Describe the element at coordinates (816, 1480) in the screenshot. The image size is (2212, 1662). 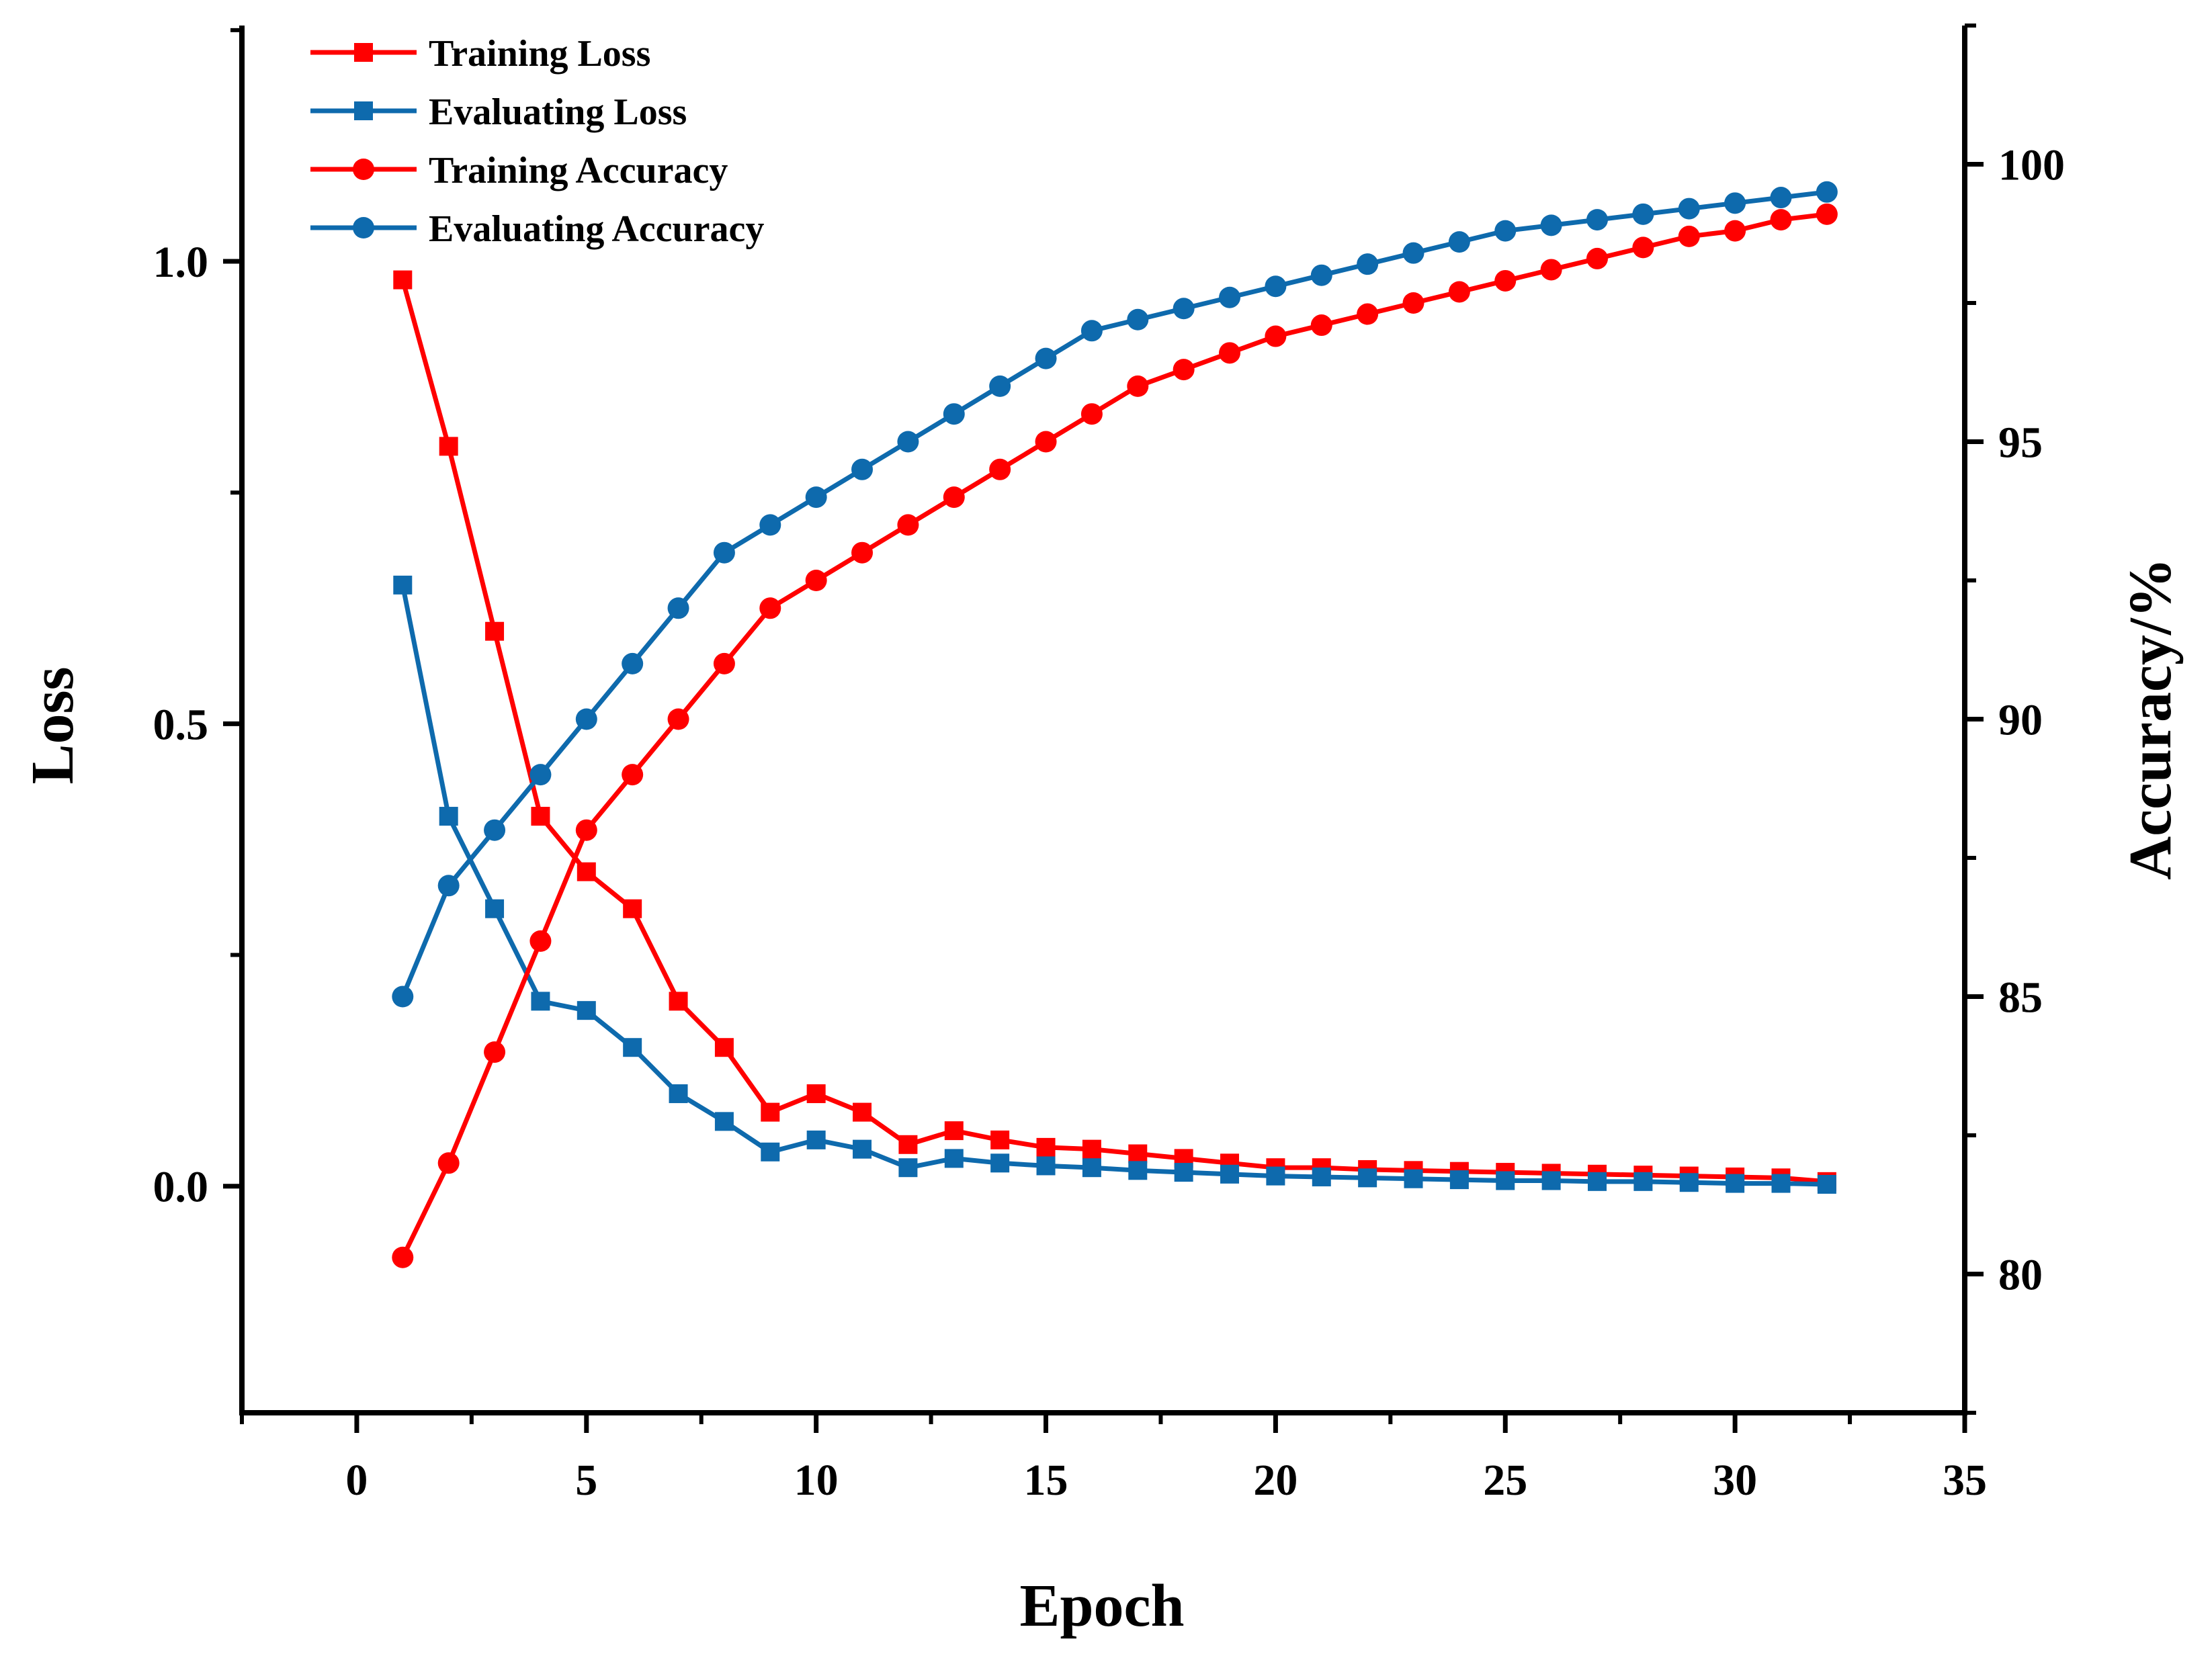
I see `x-tick-label: 10` at that location.